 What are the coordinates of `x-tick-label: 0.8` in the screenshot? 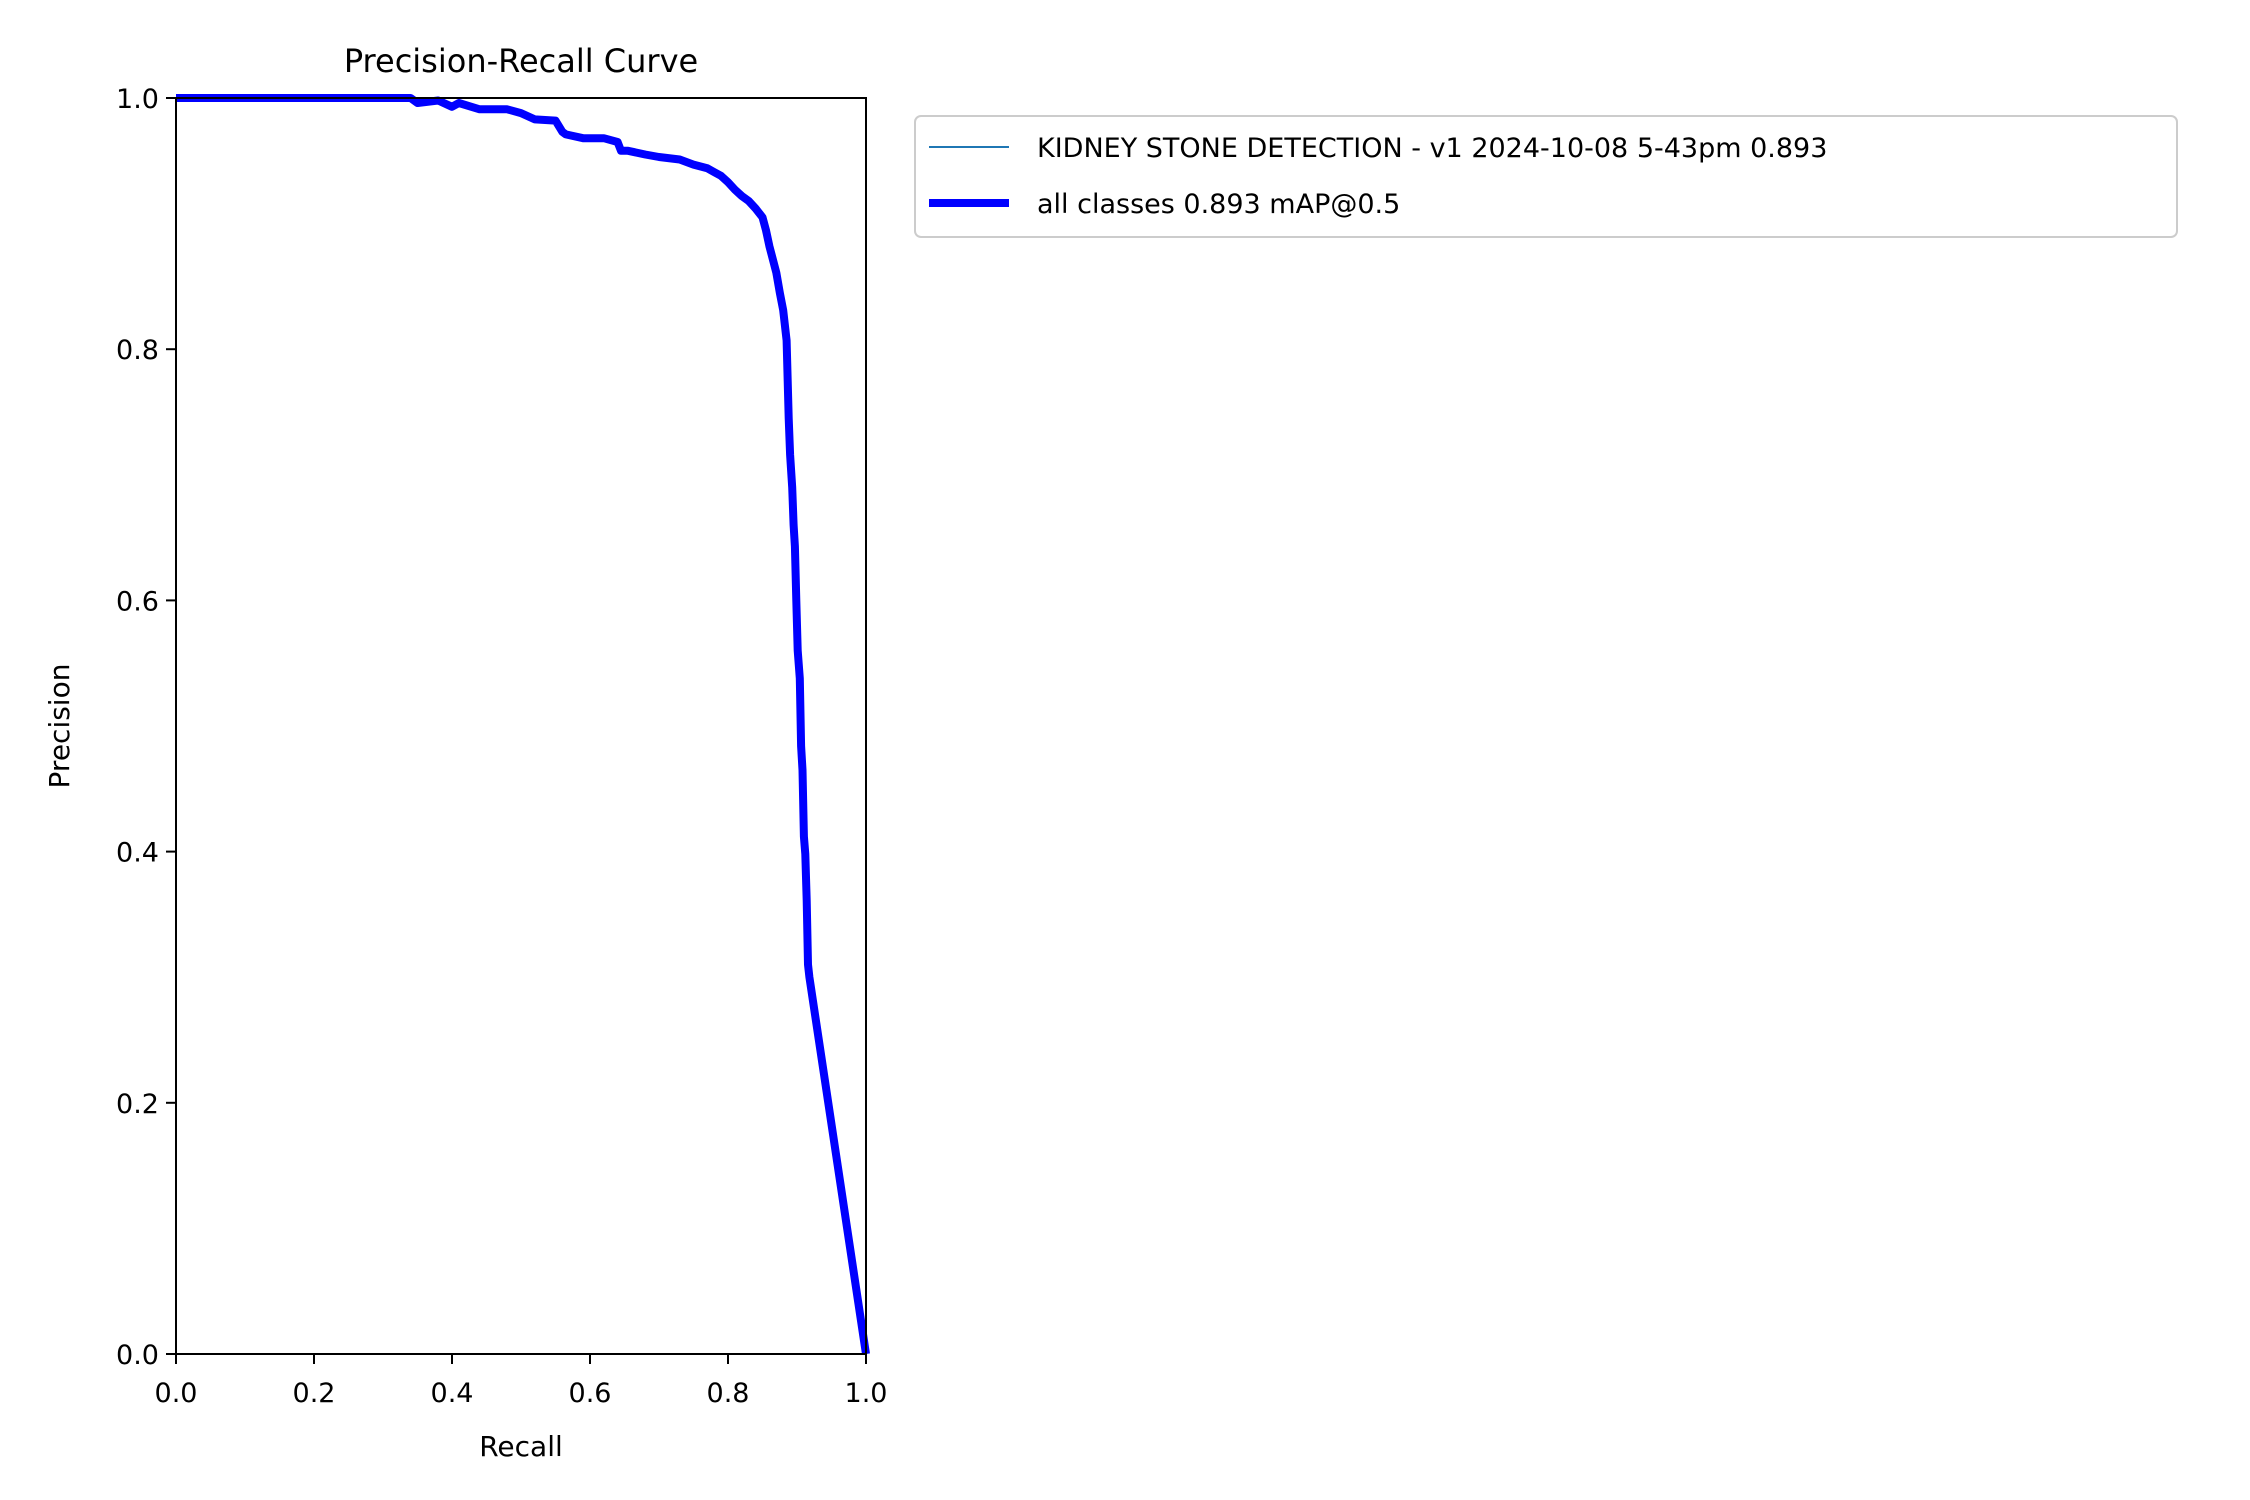 It's located at (728, 1393).